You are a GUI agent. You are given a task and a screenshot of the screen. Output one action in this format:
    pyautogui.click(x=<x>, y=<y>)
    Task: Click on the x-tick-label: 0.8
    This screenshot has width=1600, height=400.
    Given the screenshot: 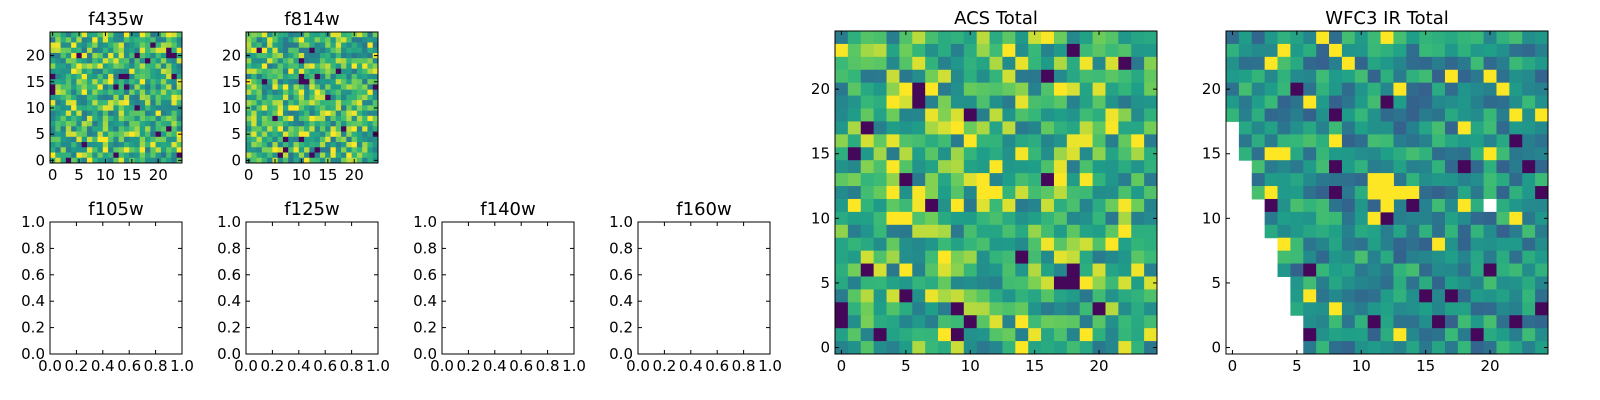 What is the action you would take?
    pyautogui.click(x=156, y=366)
    